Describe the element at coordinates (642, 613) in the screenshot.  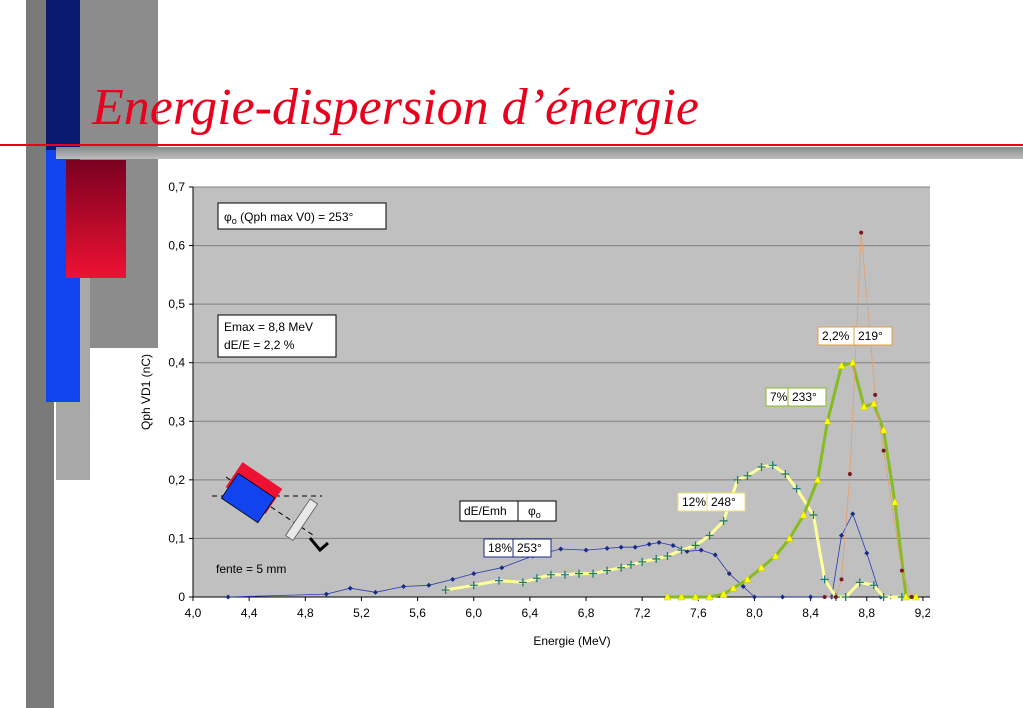
I see `x-tick-label: 7,2` at that location.